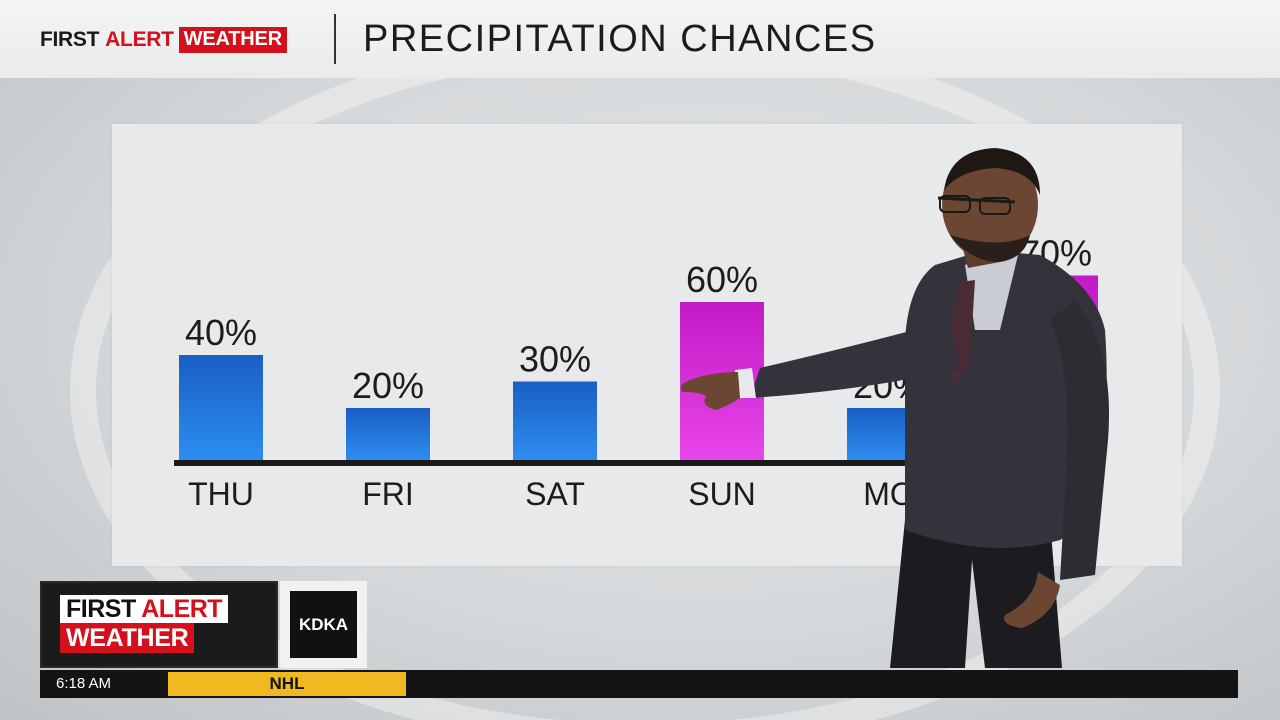 The width and height of the screenshot is (1280, 720). Describe the element at coordinates (221, 332) in the screenshot. I see `value-label-thu: 40%` at that location.